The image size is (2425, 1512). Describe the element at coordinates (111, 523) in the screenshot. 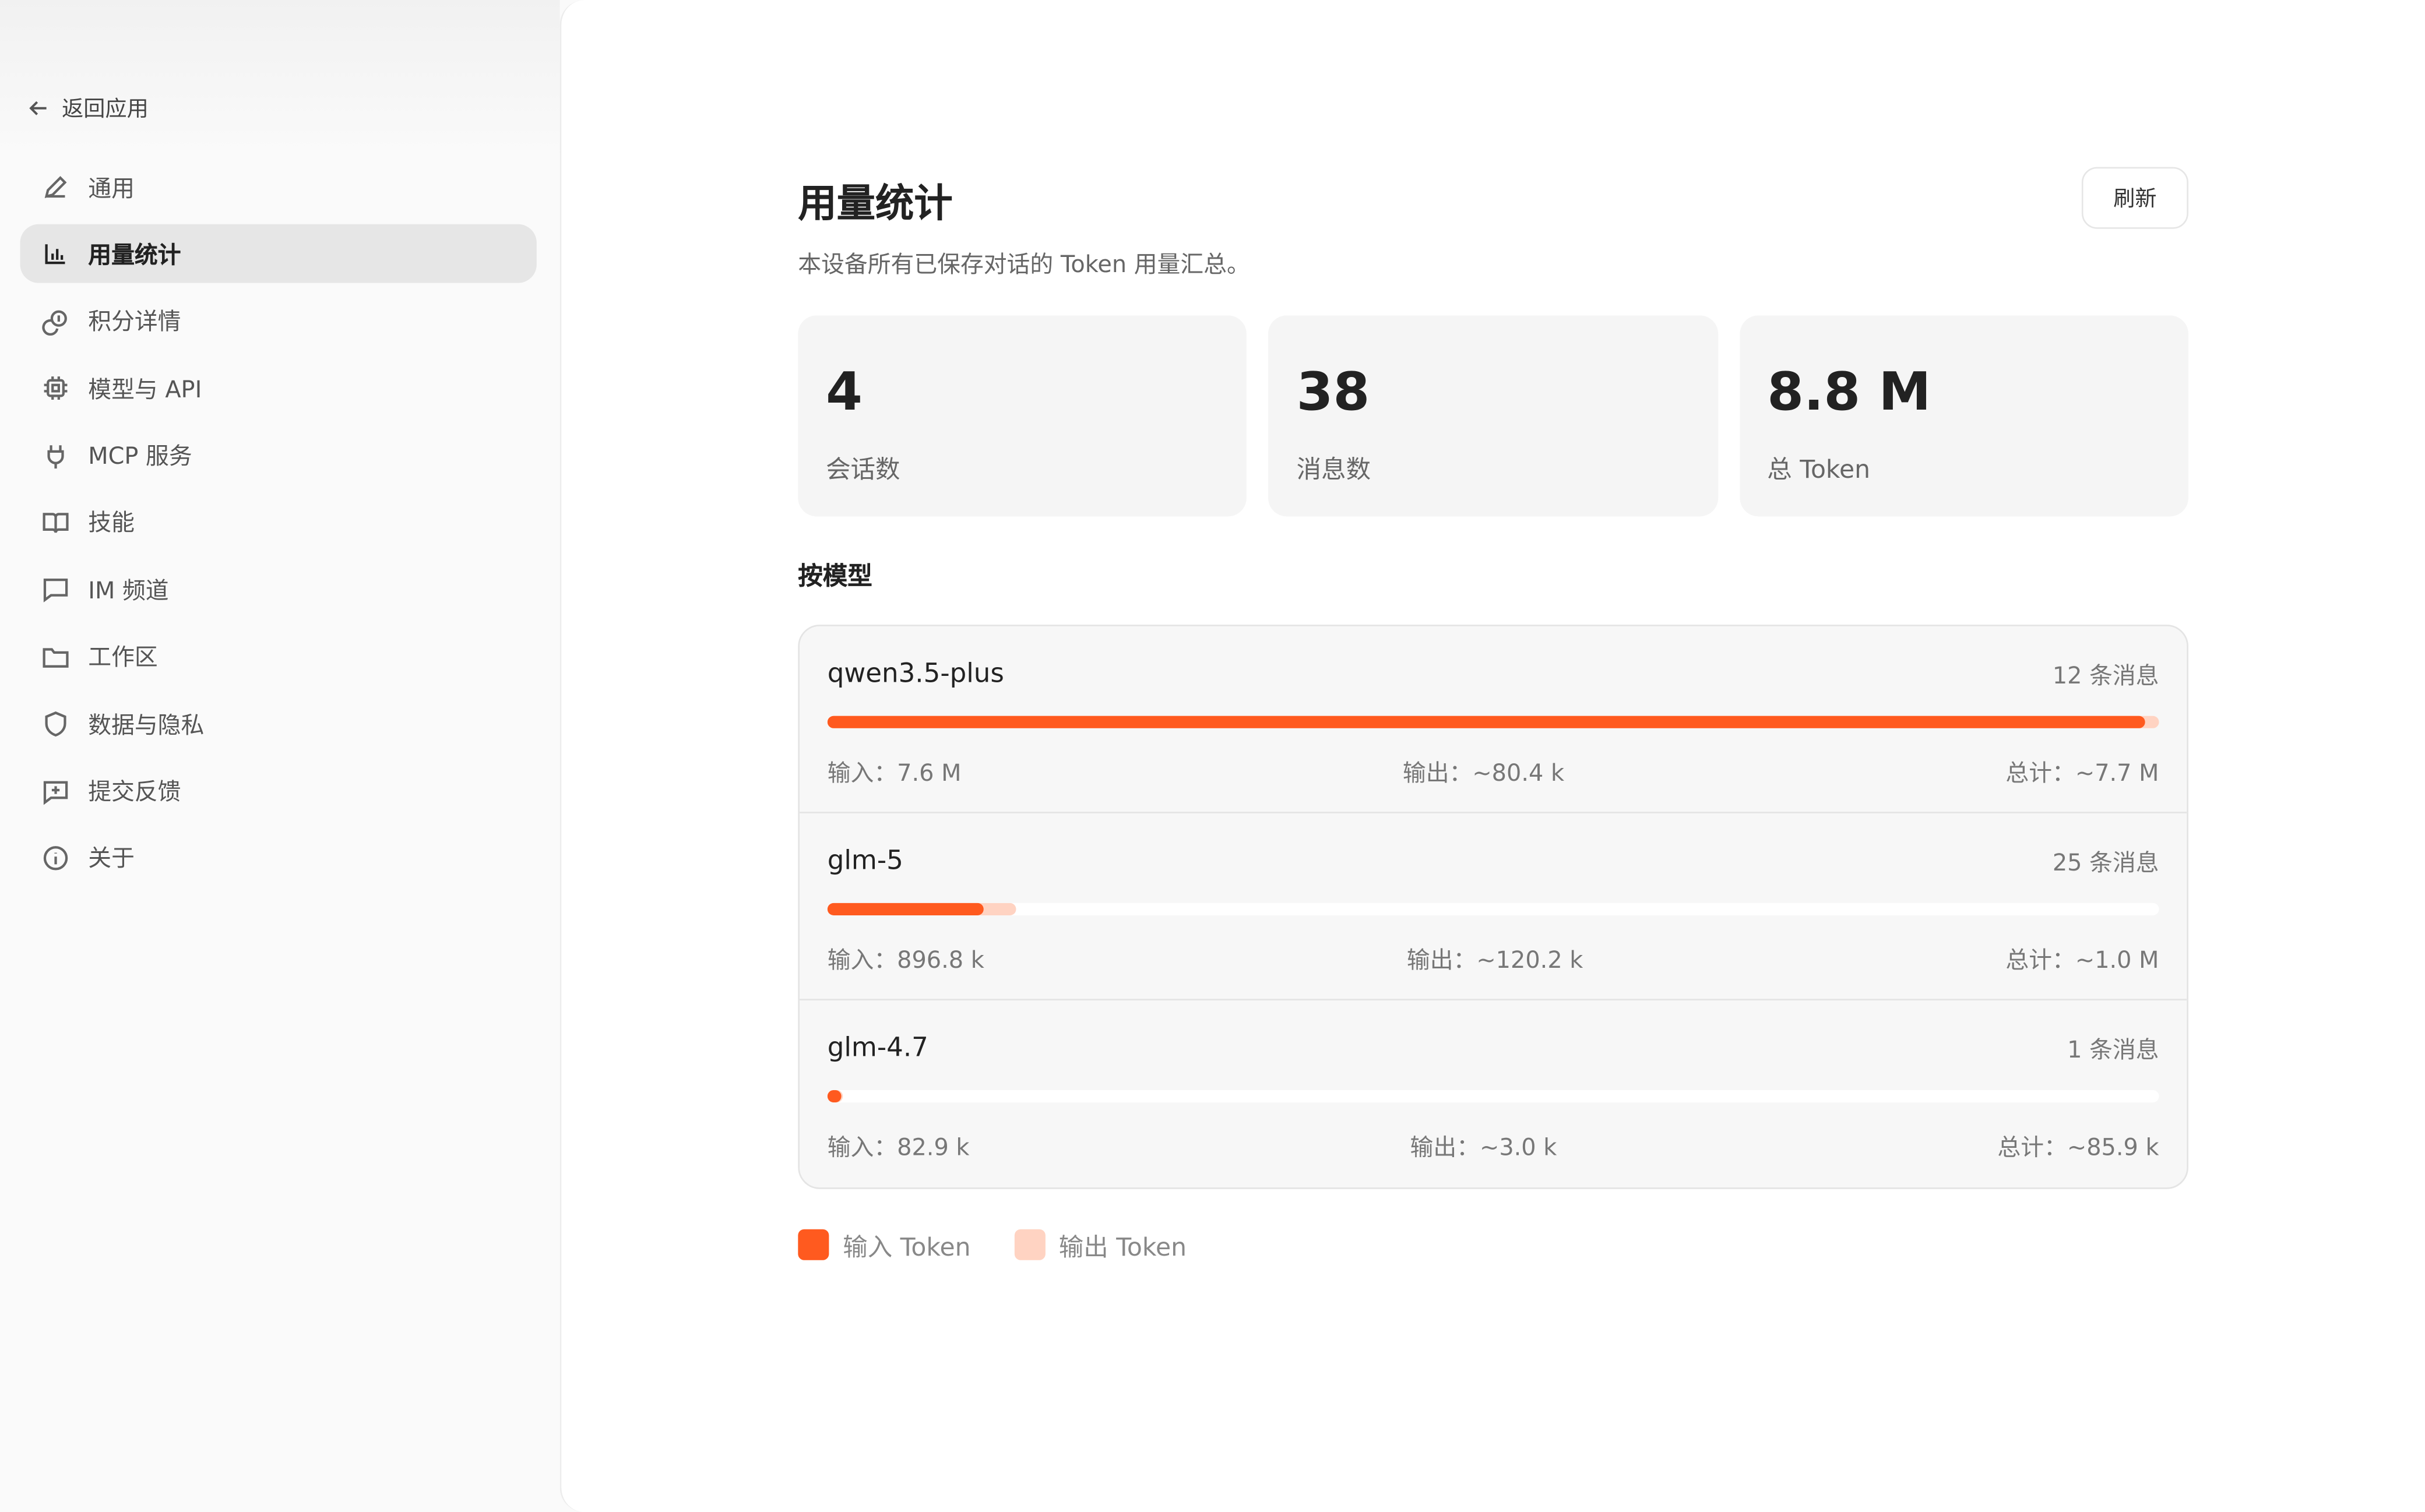

I see `sidebar-item-label: 技能` at that location.